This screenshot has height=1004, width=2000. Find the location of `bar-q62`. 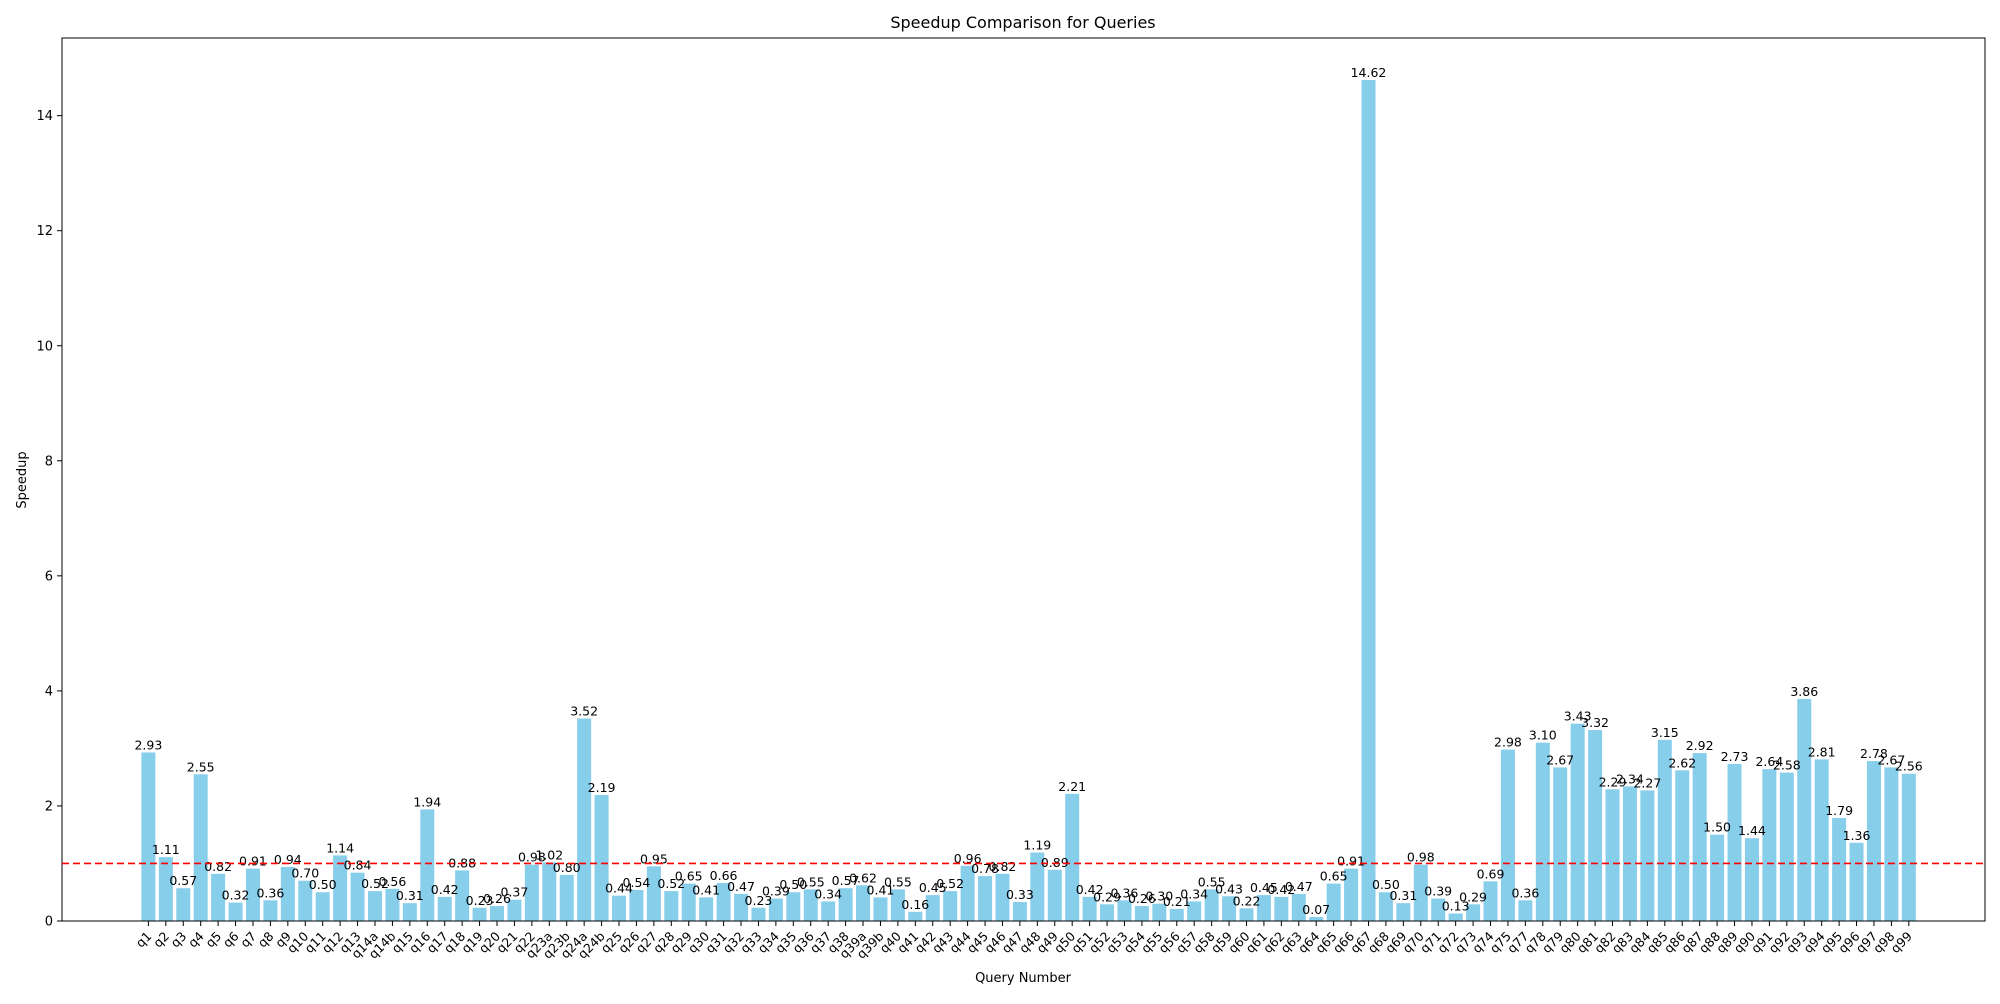

bar-q62 is located at coordinates (1281, 908).